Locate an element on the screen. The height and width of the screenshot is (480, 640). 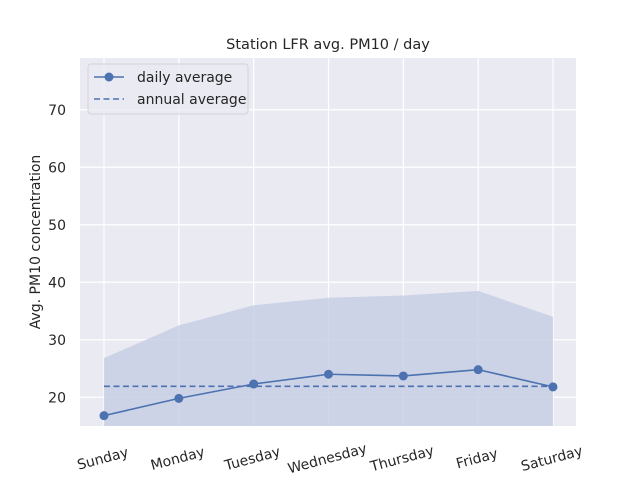
y-tick-label: 60 is located at coordinates (57, 168).